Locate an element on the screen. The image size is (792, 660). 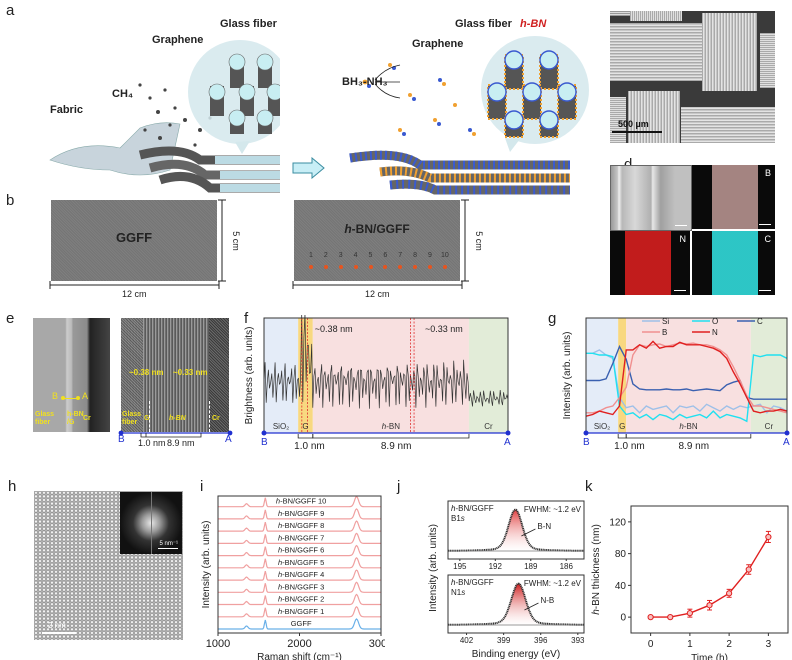
hbn-ggff-height-ruler is located at coordinates (465, 240).